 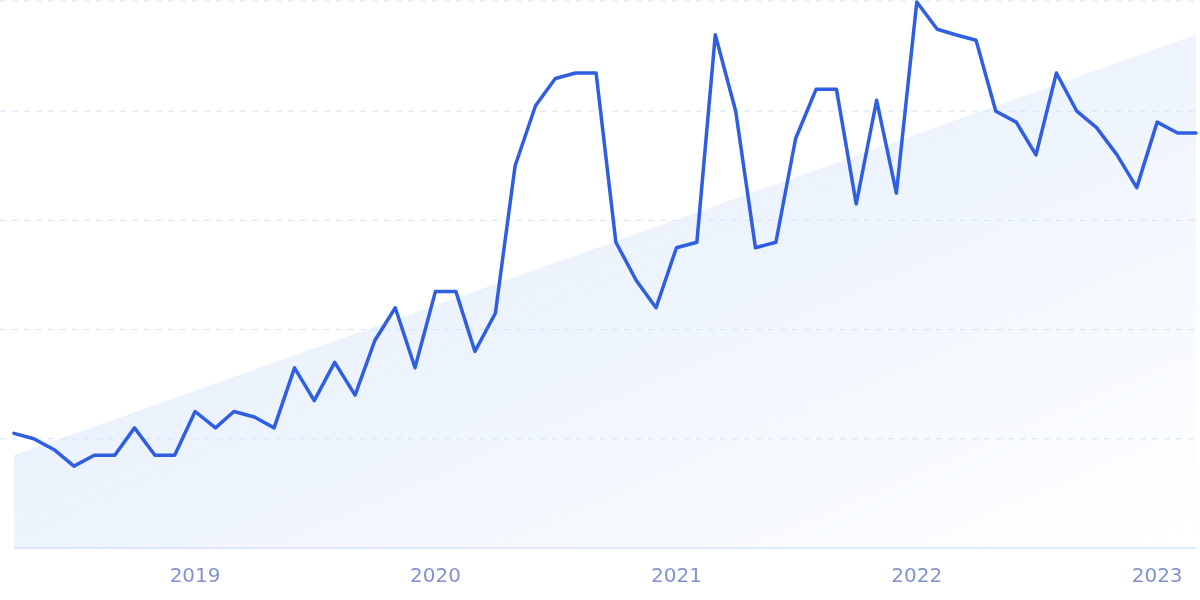 What do you see at coordinates (435, 575) in the screenshot?
I see `x-tick-label: 2020` at bounding box center [435, 575].